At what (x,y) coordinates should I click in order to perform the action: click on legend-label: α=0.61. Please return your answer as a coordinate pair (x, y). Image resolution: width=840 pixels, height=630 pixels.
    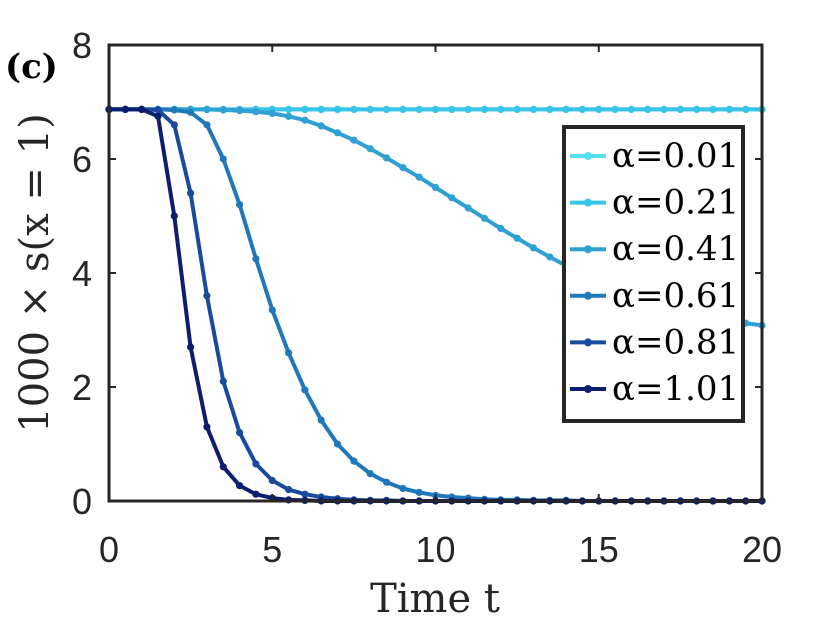
    Looking at the image, I should click on (675, 296).